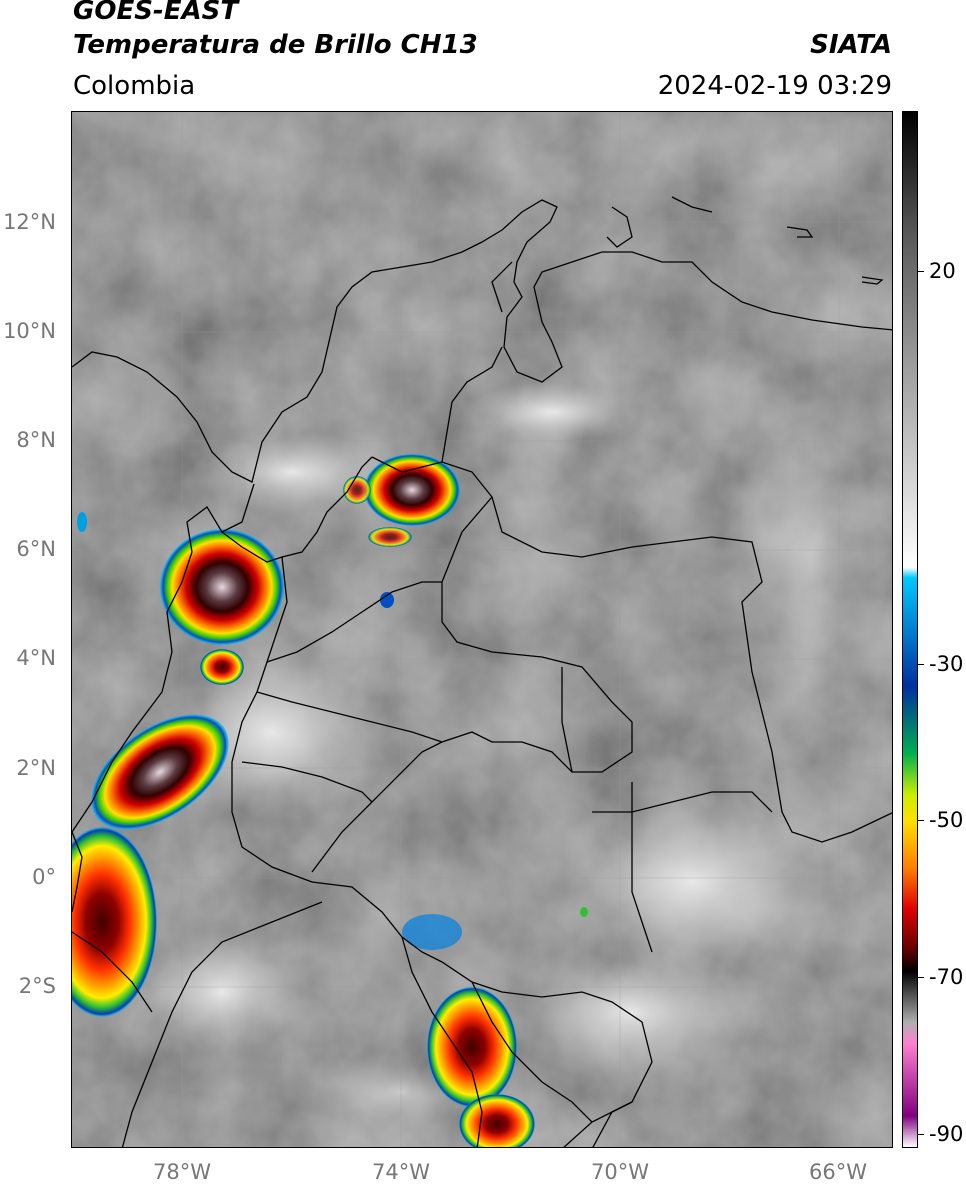 Image resolution: width=966 pixels, height=1190 pixels. I want to click on lon-label-78W: 78°W, so click(182, 1172).